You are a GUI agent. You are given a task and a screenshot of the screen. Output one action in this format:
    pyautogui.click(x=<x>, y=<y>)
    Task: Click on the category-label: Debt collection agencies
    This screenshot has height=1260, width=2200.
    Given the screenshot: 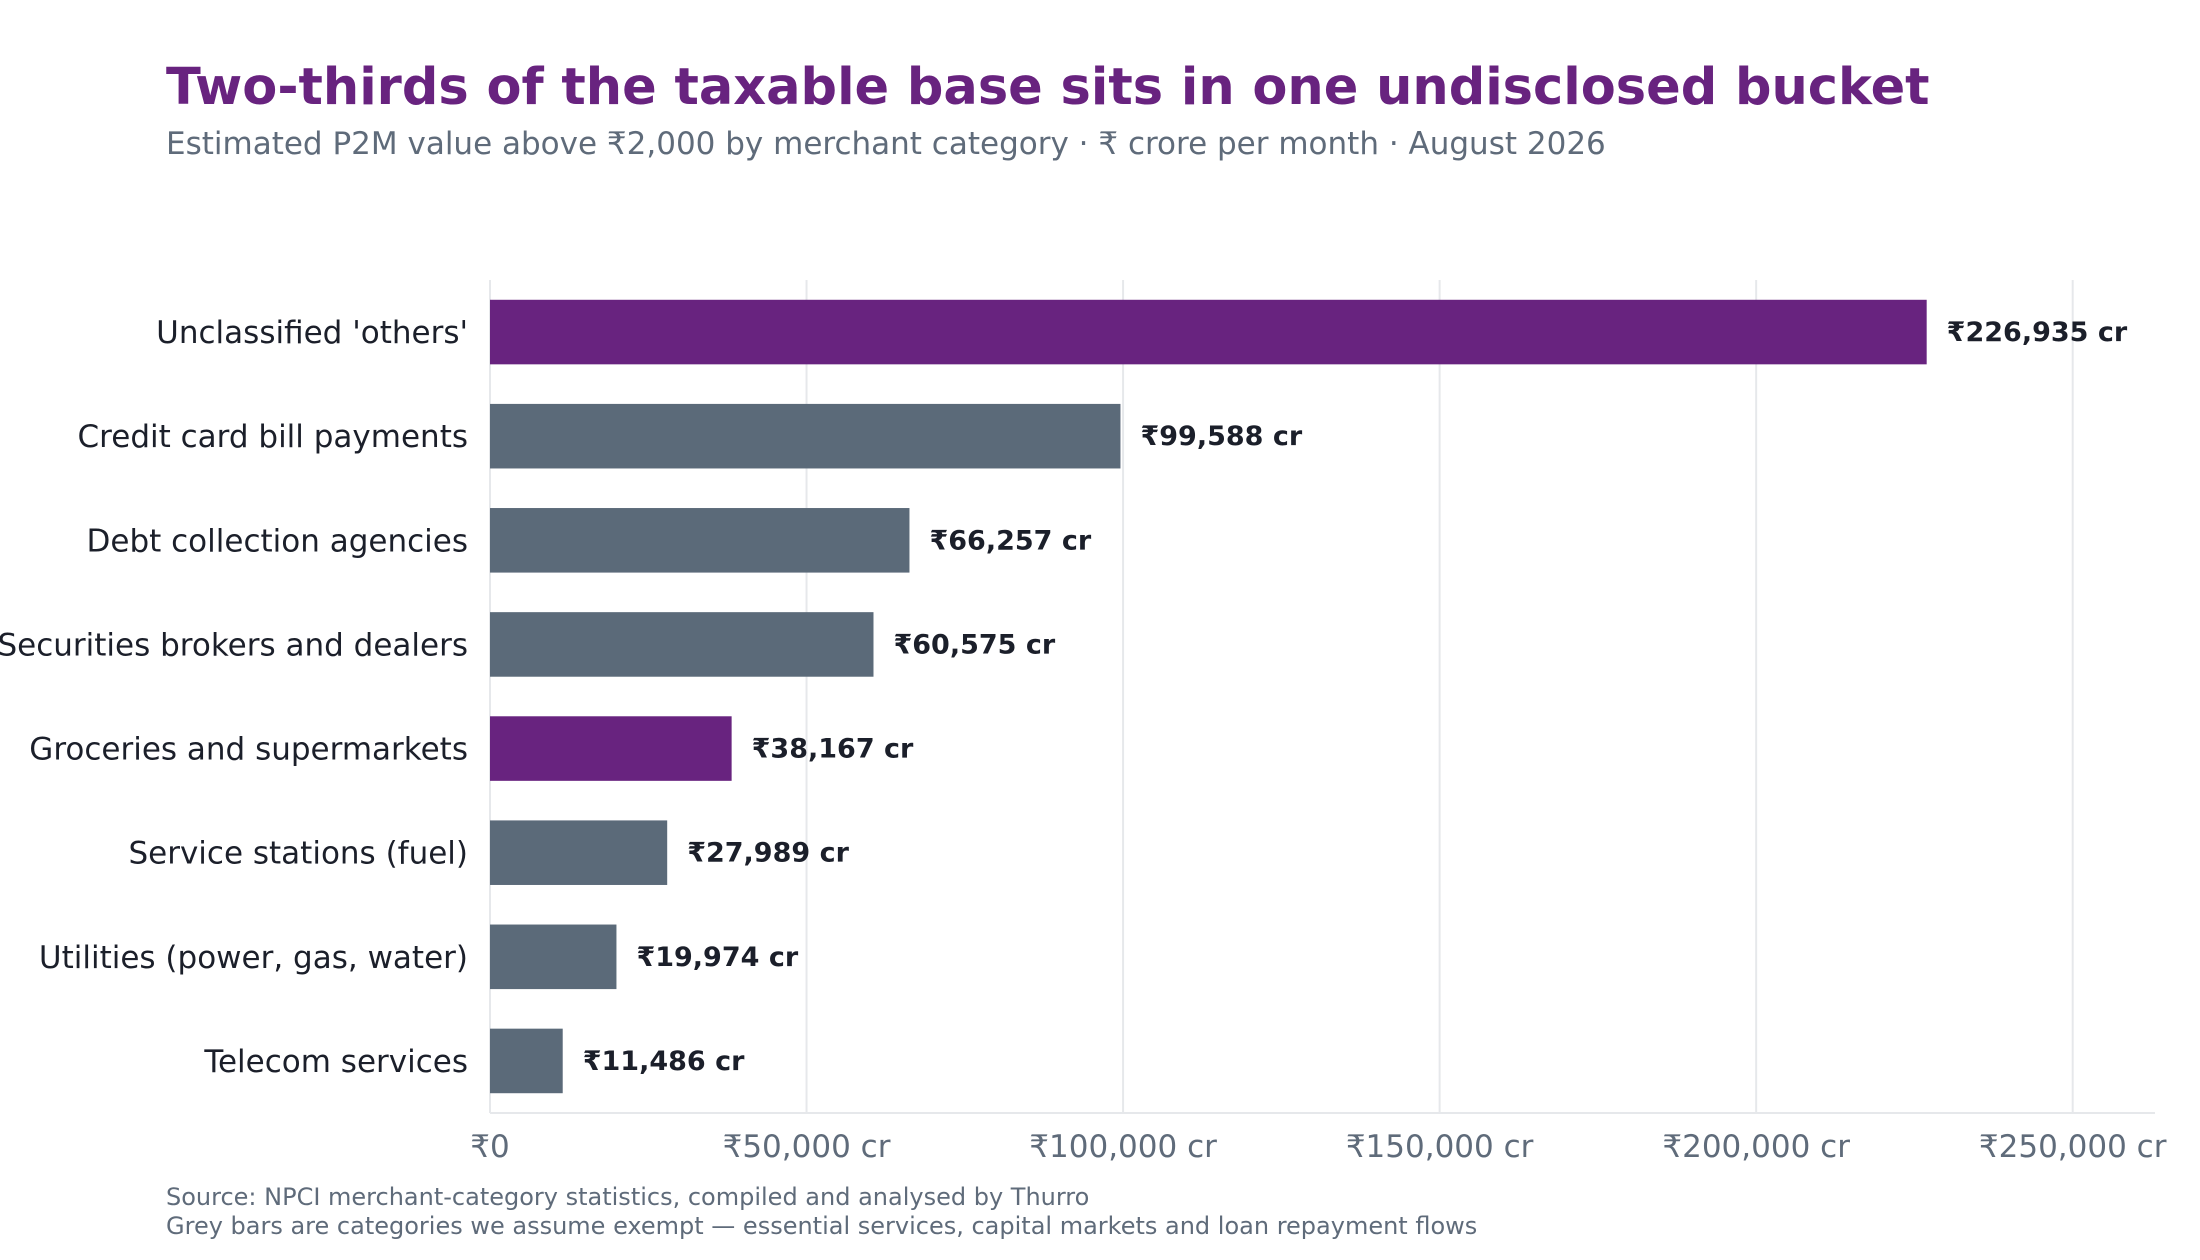 What is the action you would take?
    pyautogui.click(x=278, y=541)
    